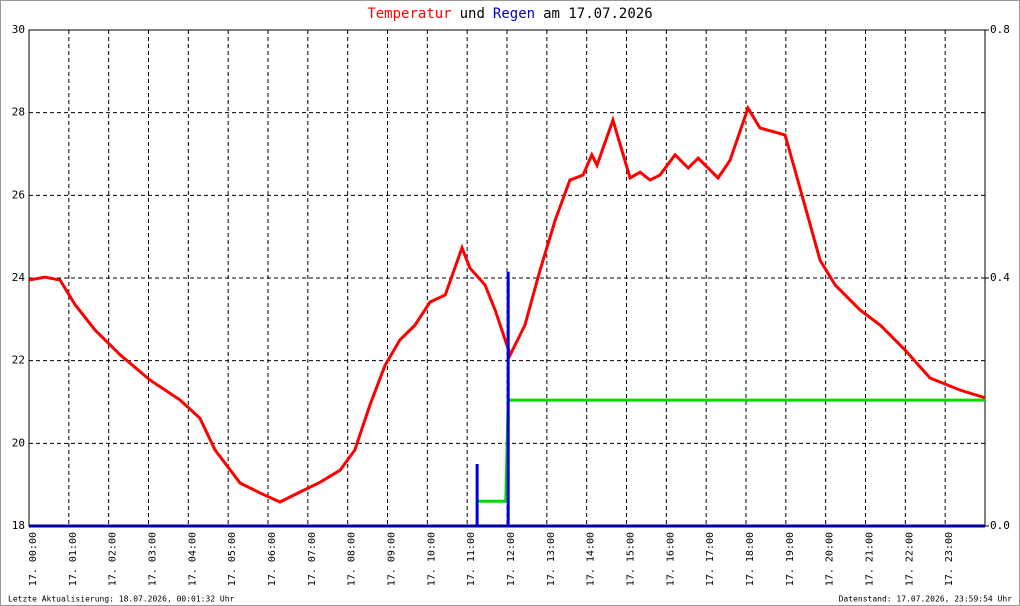 The width and height of the screenshot is (1020, 606). Describe the element at coordinates (949, 559) in the screenshot. I see `x-tick-label: 17. 23:00` at that location.